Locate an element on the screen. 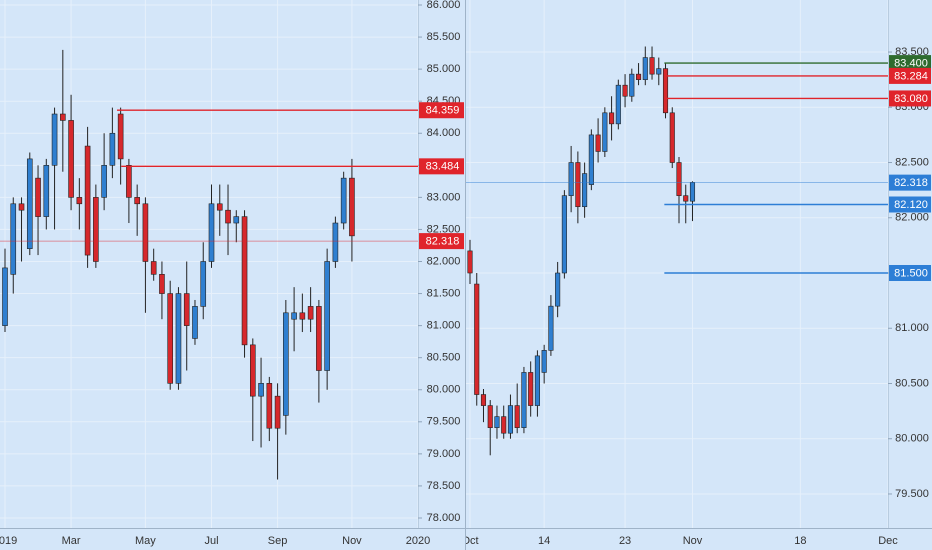 The height and width of the screenshot is (550, 932). y-tick-label: 83.500 is located at coordinates (912, 52).